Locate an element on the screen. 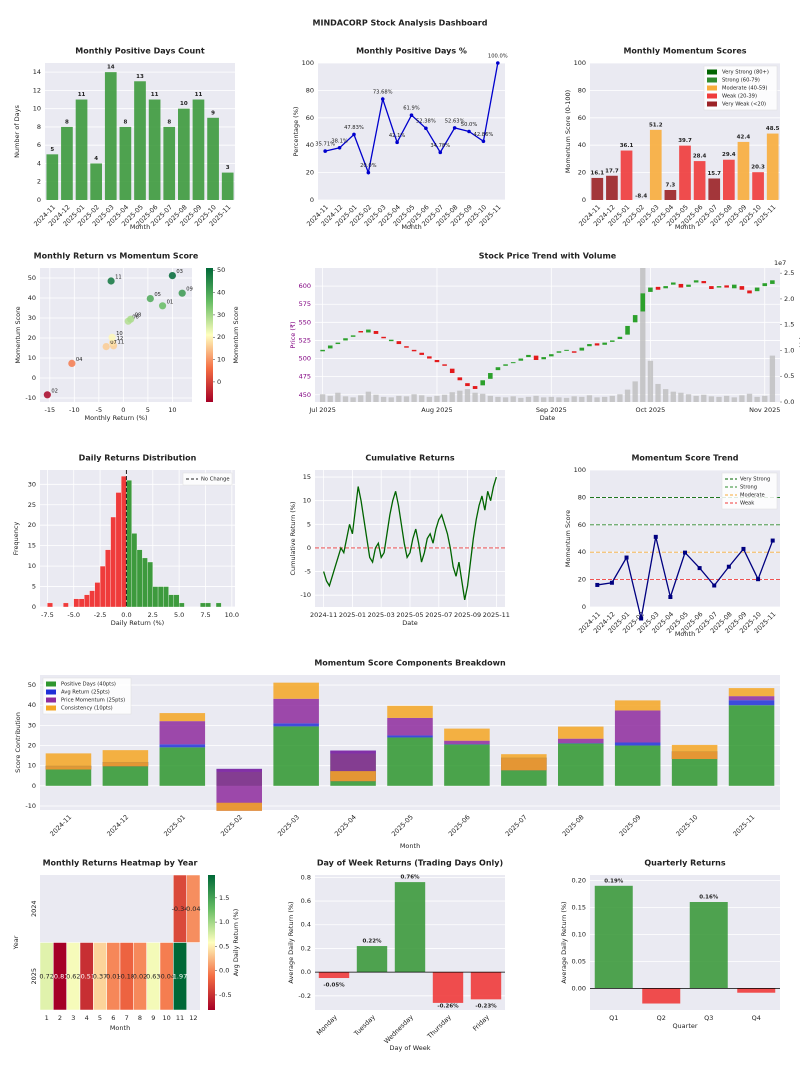 The width and height of the screenshot is (800, 1066). panel-title: Monthly Return vs Momentum Score is located at coordinates (116, 256).